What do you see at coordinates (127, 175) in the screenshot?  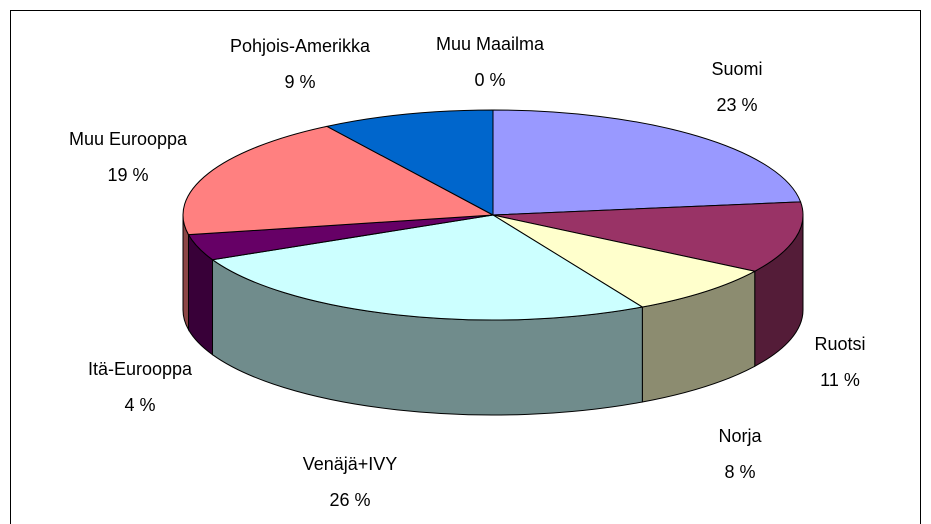 I see `value-label: 19 %` at bounding box center [127, 175].